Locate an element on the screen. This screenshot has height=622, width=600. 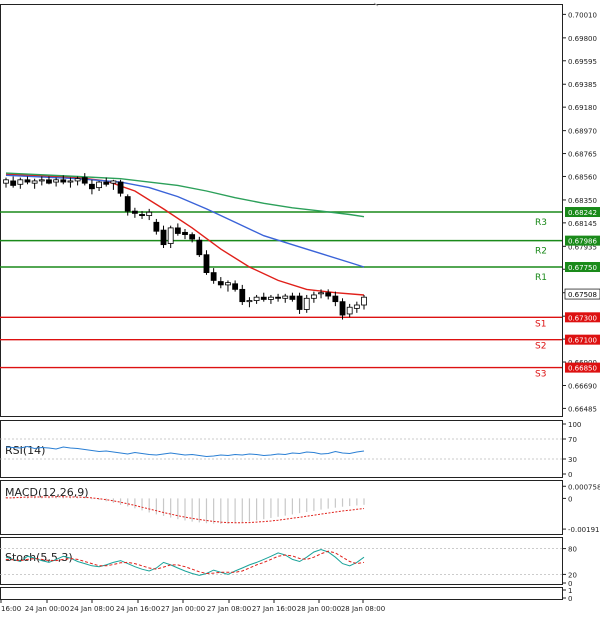
stoch-d-line is located at coordinates (185, 562).